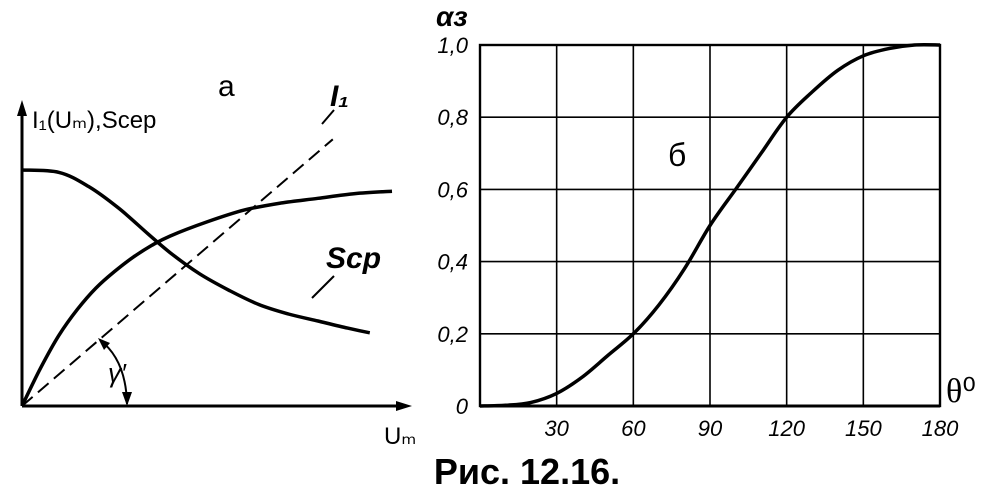 The width and height of the screenshot is (997, 498). Describe the element at coordinates (22, 108) in the screenshot. I see `a-y-arrow` at that location.